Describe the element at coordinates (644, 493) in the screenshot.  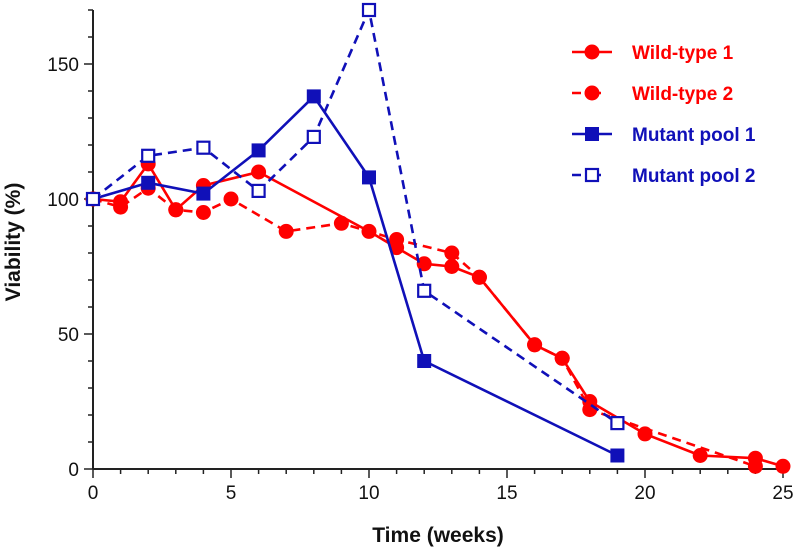
I see `x-tick-label: 20` at that location.